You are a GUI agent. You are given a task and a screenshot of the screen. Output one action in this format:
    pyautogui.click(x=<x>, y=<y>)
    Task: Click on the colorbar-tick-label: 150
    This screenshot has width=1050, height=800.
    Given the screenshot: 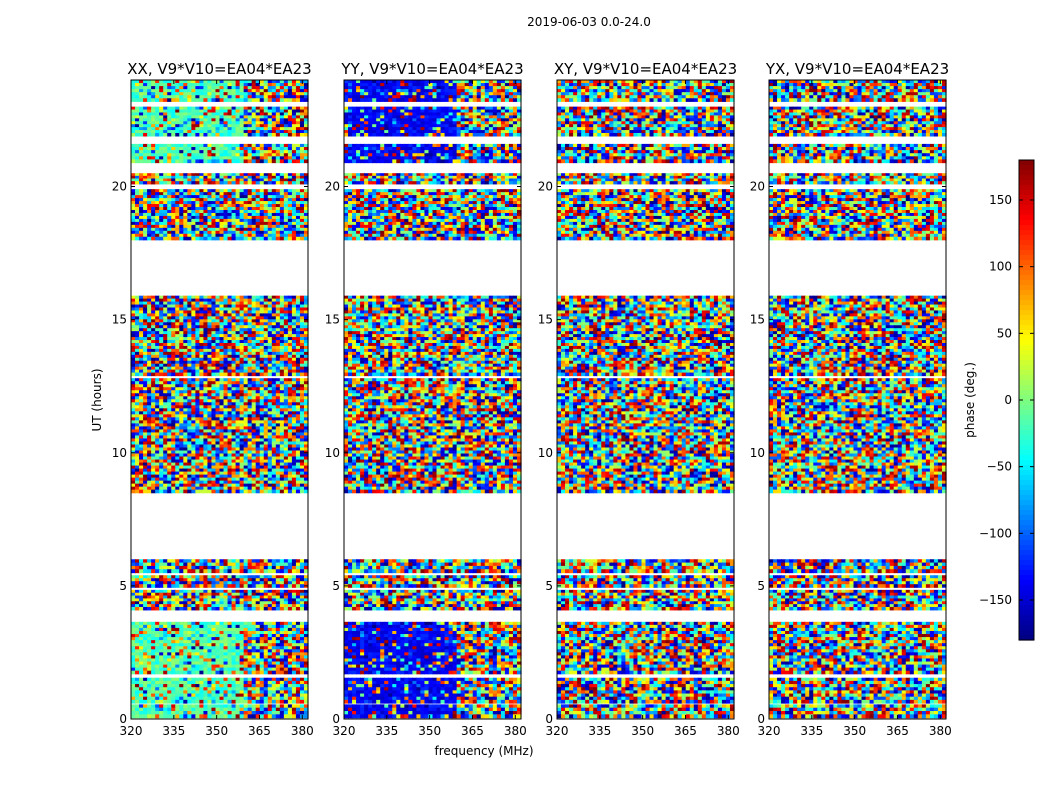 What is the action you would take?
    pyautogui.click(x=1000, y=200)
    